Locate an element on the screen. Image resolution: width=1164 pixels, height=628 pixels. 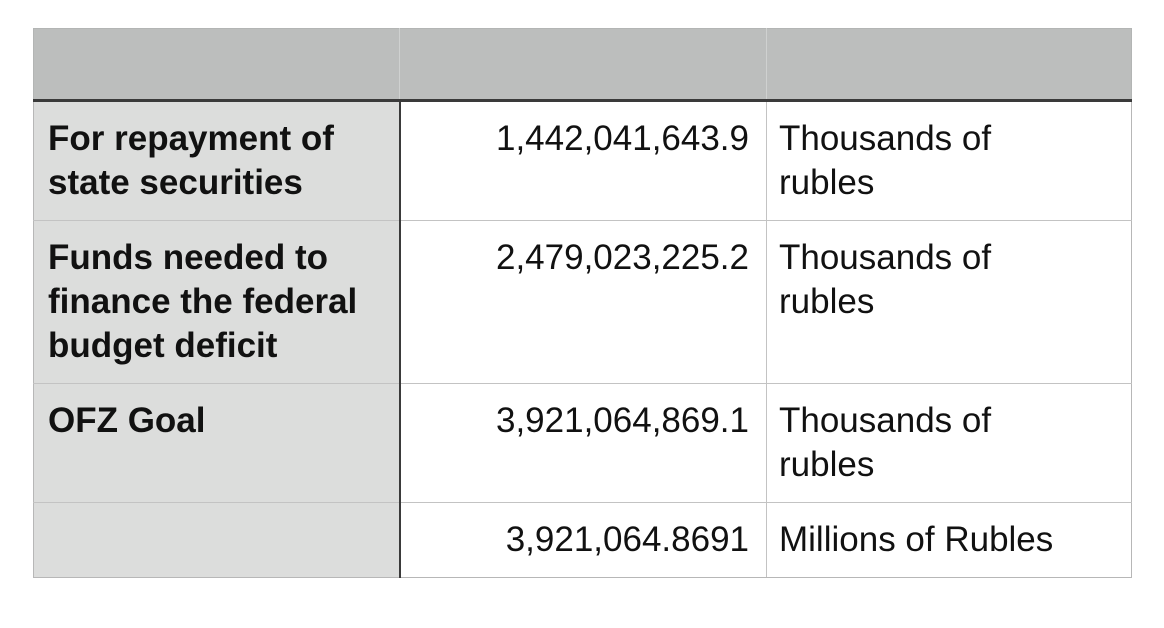
row-unit-cell: Millions of Rubles is located at coordinates (949, 540).